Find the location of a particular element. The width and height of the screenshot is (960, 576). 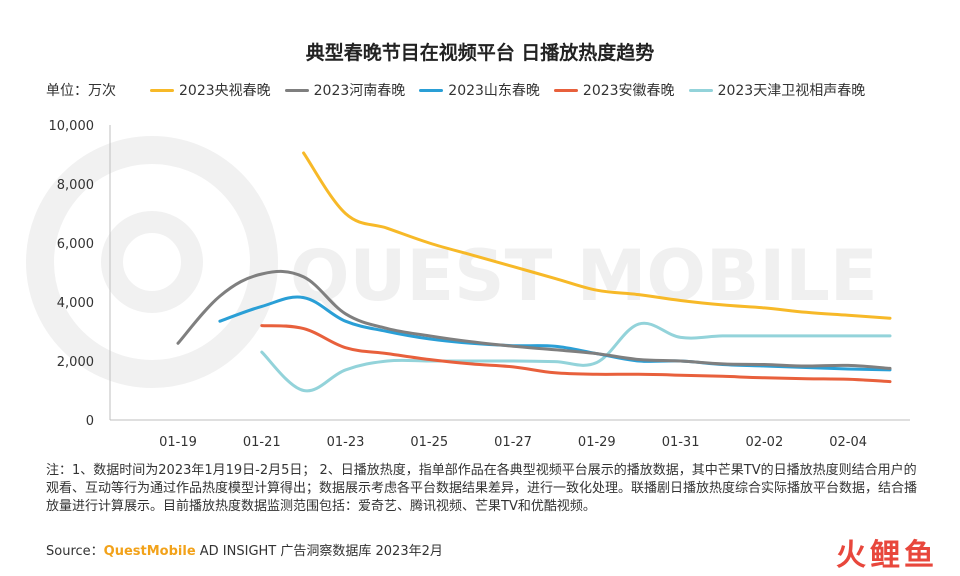

legend-item: 2023山东春晚 is located at coordinates (479, 90).